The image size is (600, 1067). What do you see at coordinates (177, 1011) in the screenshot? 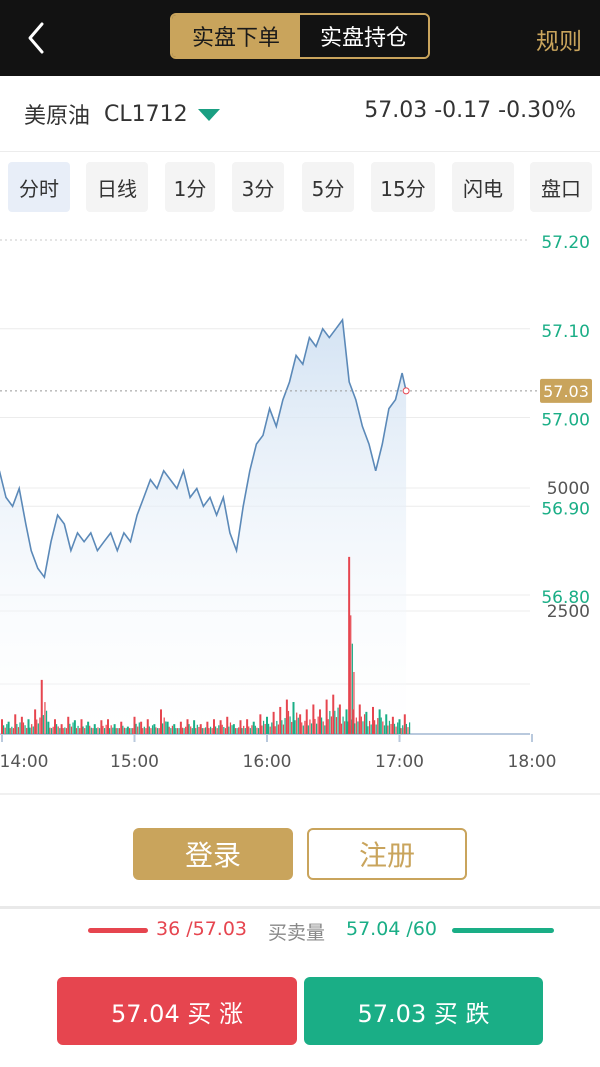
I see `buy-up-button: 57.04 买 涨` at bounding box center [177, 1011].